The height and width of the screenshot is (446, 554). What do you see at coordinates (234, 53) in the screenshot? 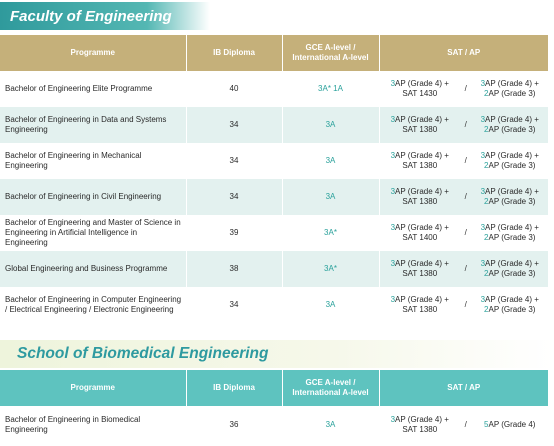
I see `header-ib-diploma: IB Diploma` at bounding box center [234, 53].